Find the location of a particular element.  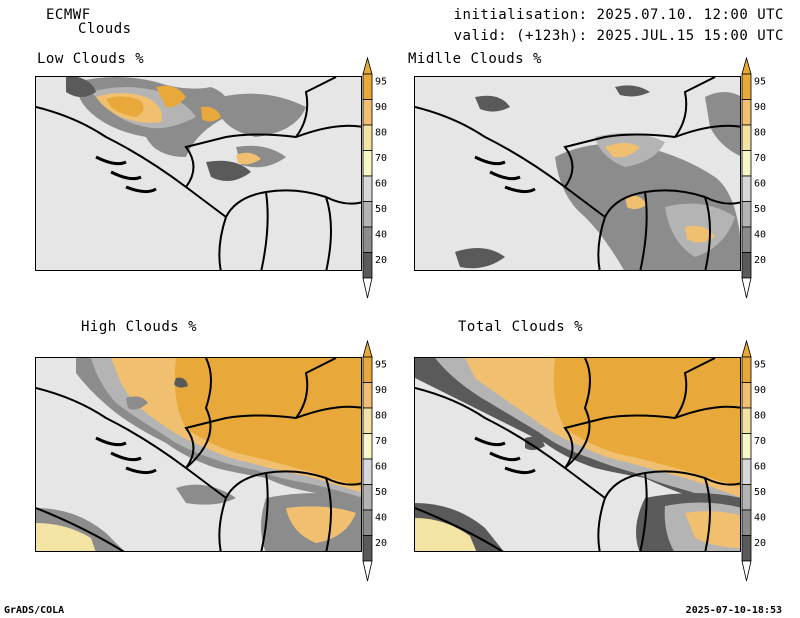

panel-title-high: High Clouds % is located at coordinates (139, 327).